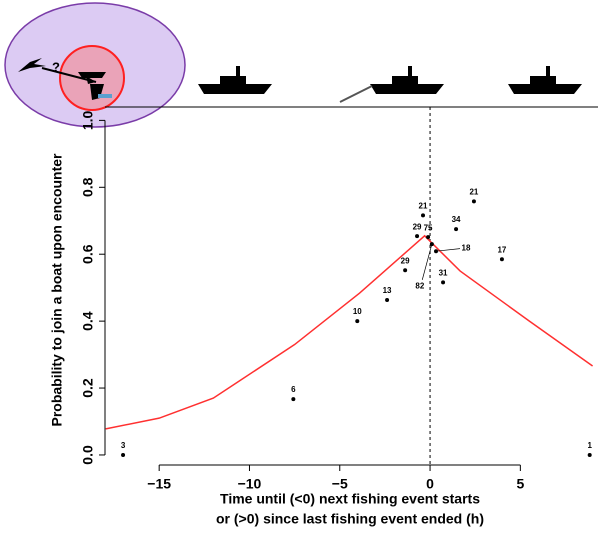 This screenshot has height=545, width=602. What do you see at coordinates (88, 321) in the screenshot?
I see `y-tick-label: 0.4` at bounding box center [88, 321].